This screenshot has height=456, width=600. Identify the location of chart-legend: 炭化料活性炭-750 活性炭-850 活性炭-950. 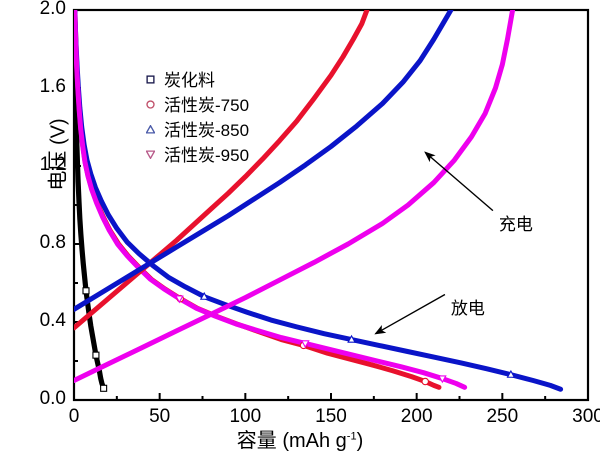
(227, 120).